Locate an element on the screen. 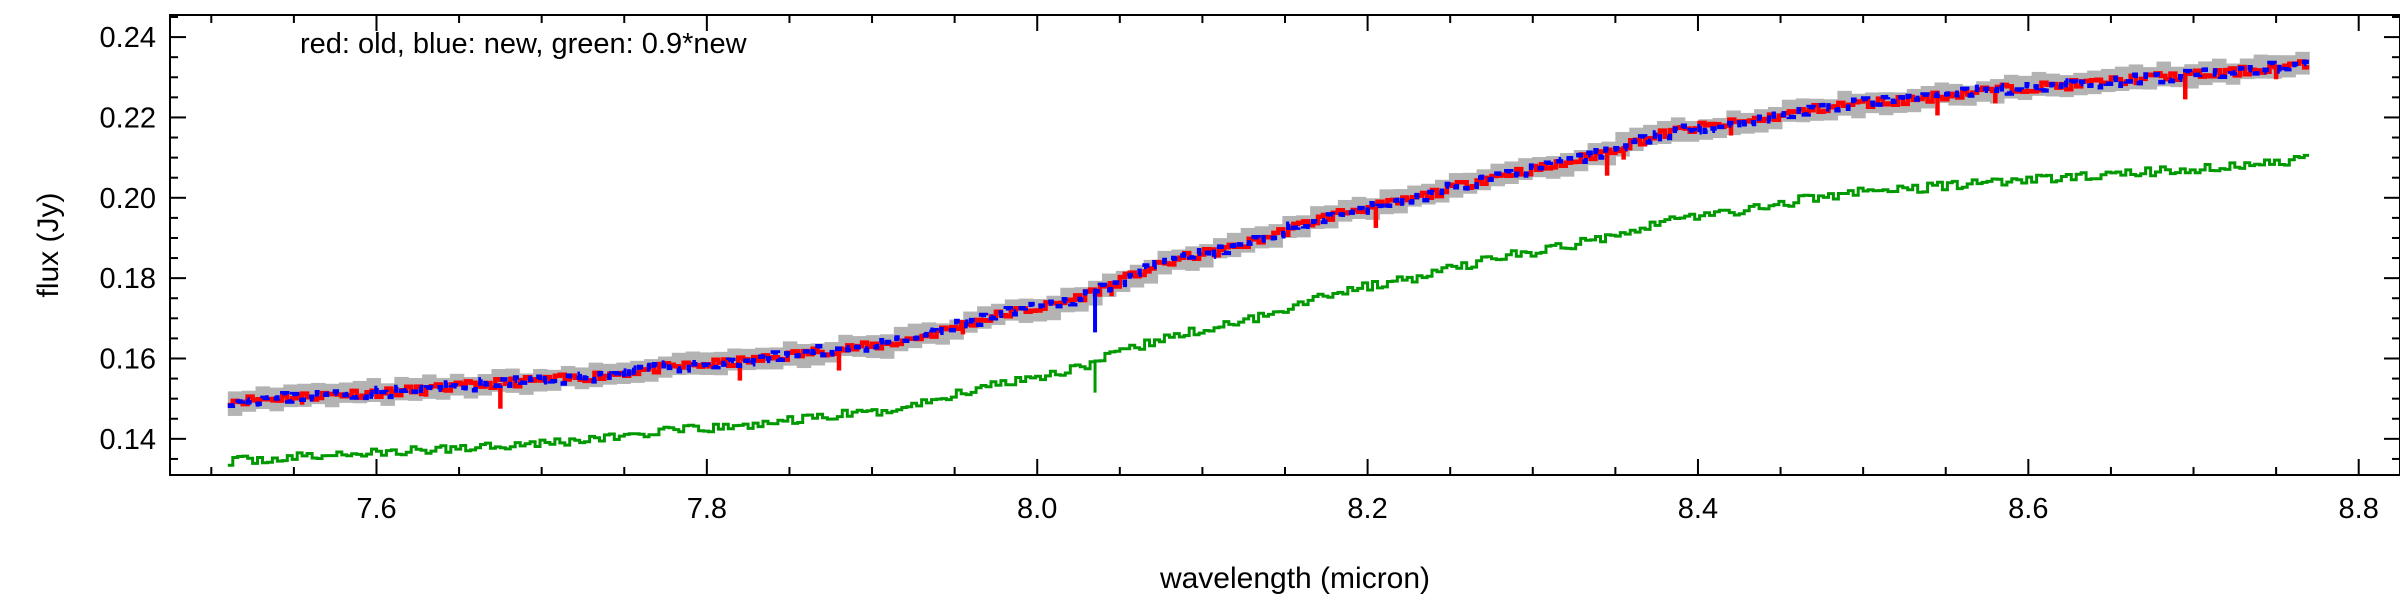 The width and height of the screenshot is (2400, 600). y-tick-label: 0.24 is located at coordinates (128, 38).